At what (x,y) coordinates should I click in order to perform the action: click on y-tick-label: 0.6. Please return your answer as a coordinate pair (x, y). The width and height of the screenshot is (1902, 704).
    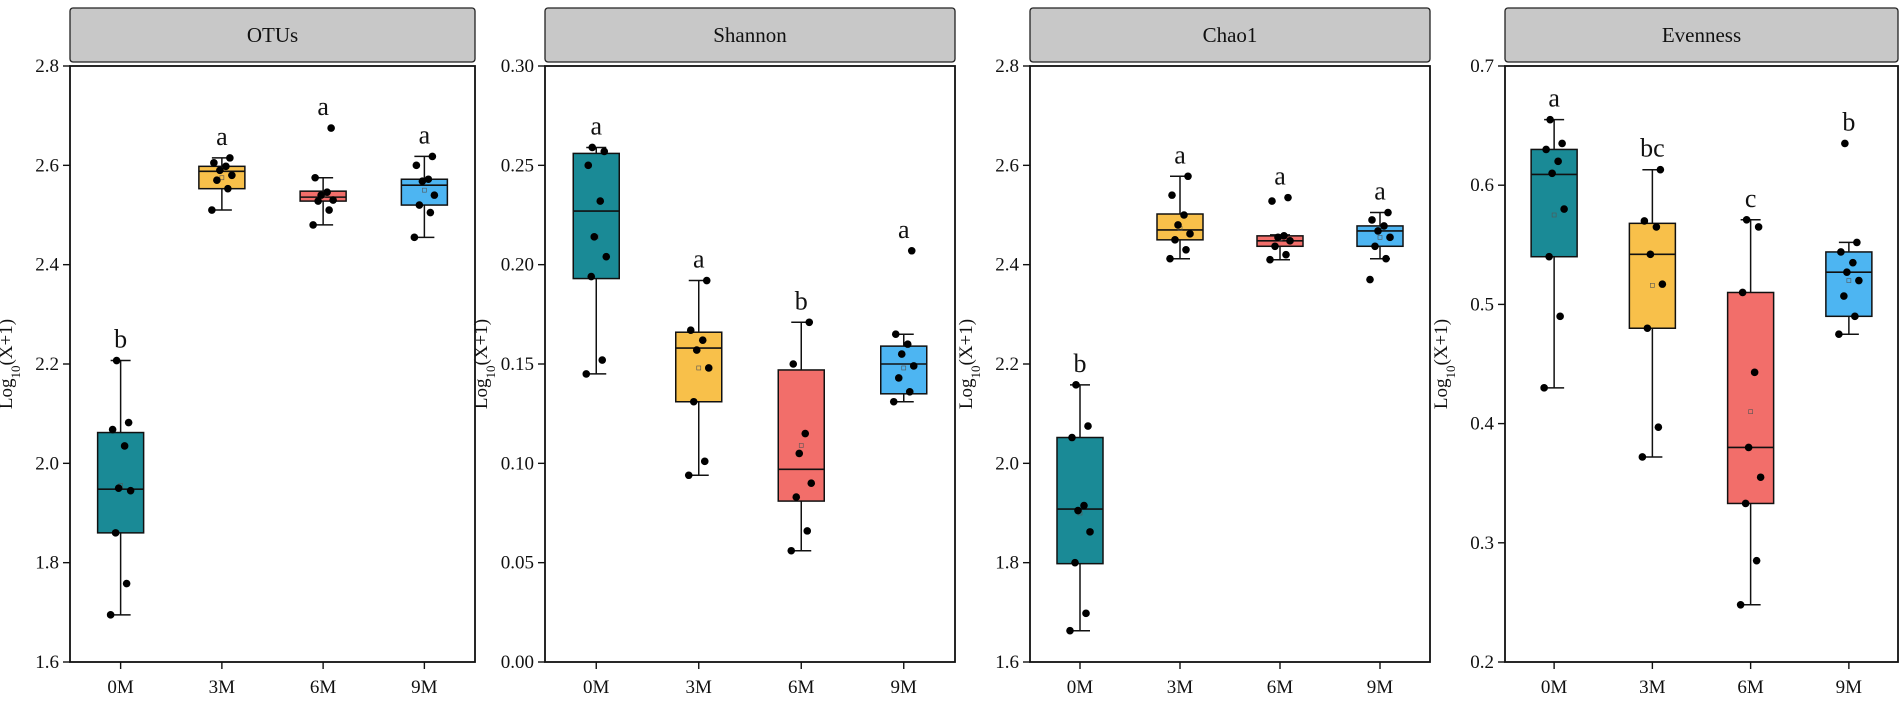
    Looking at the image, I should click on (1482, 185).